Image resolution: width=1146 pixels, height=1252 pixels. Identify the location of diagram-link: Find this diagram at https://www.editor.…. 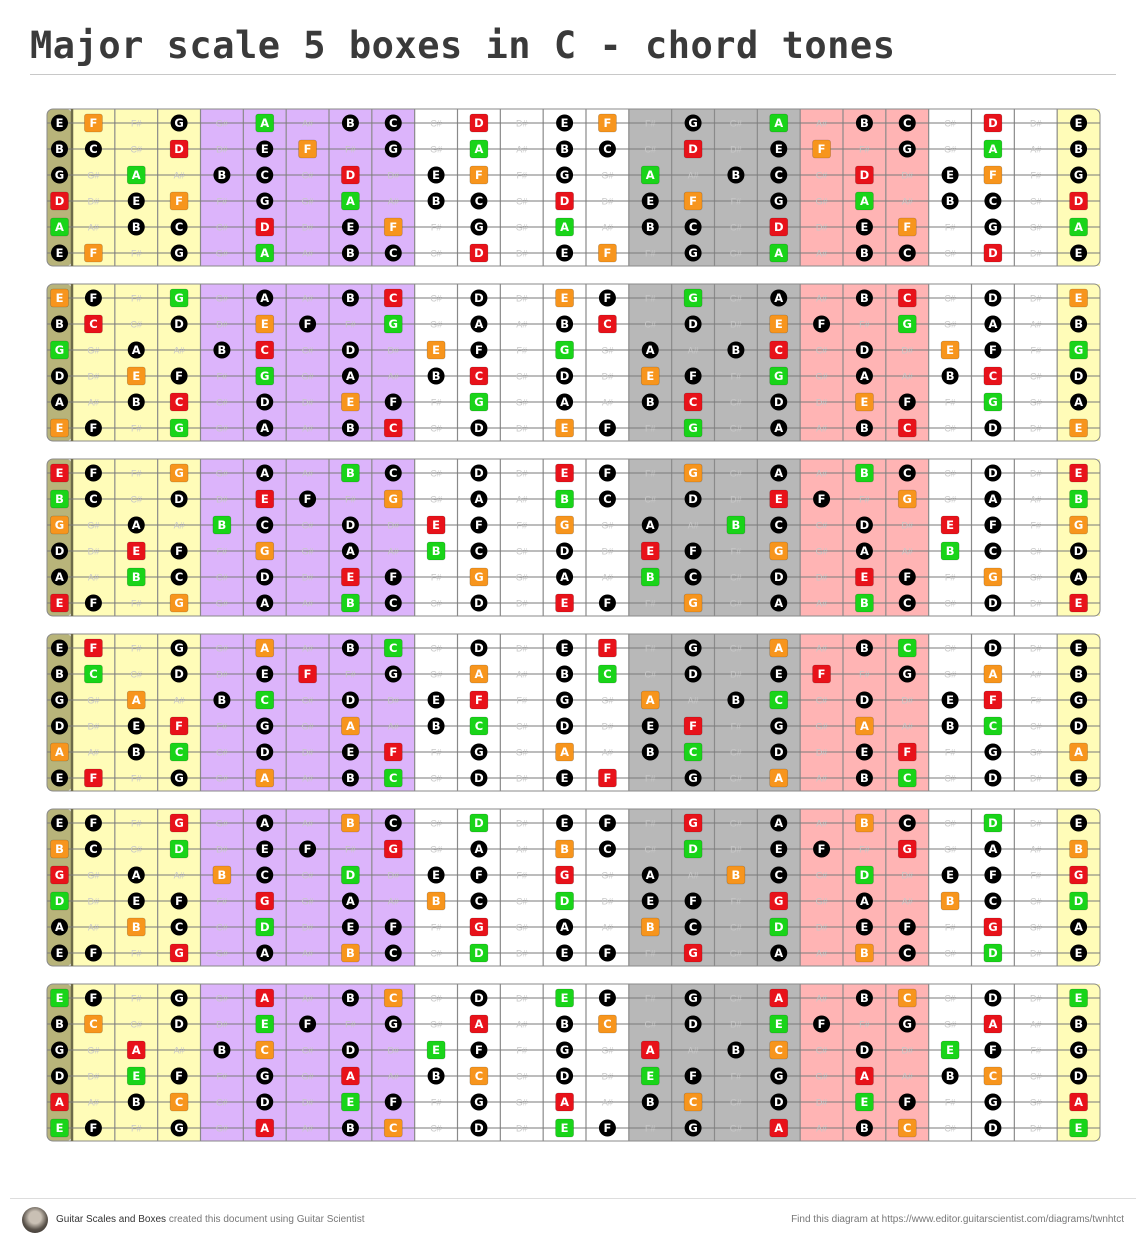
(957, 1219).